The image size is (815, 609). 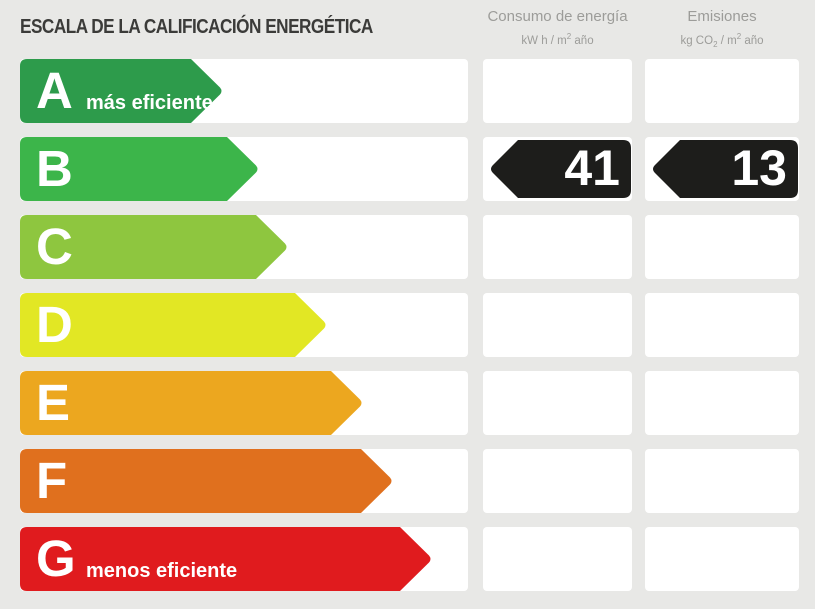 What do you see at coordinates (53, 402) in the screenshot?
I see `rating-letter-e: E` at bounding box center [53, 402].